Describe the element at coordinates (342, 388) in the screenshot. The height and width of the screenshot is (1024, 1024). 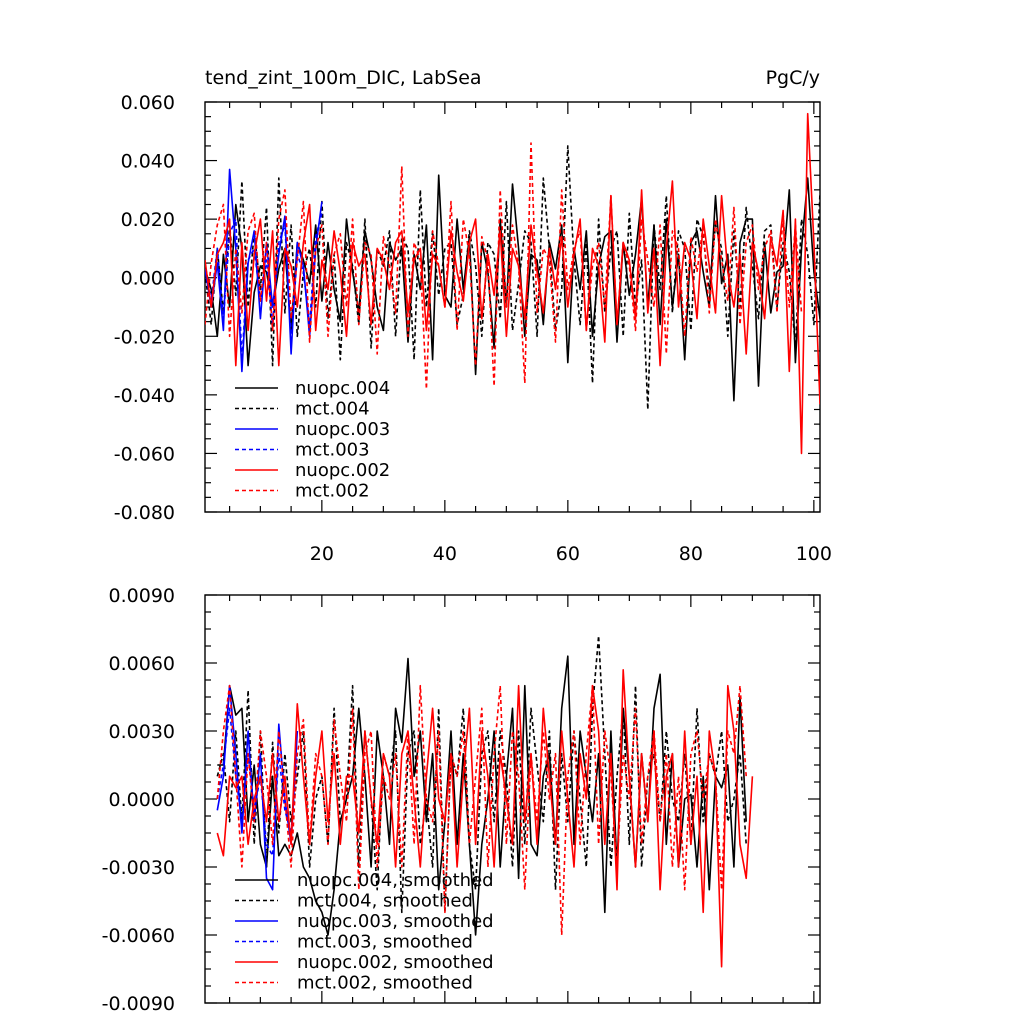
I see `top-legend-label: nuopc.004` at that location.